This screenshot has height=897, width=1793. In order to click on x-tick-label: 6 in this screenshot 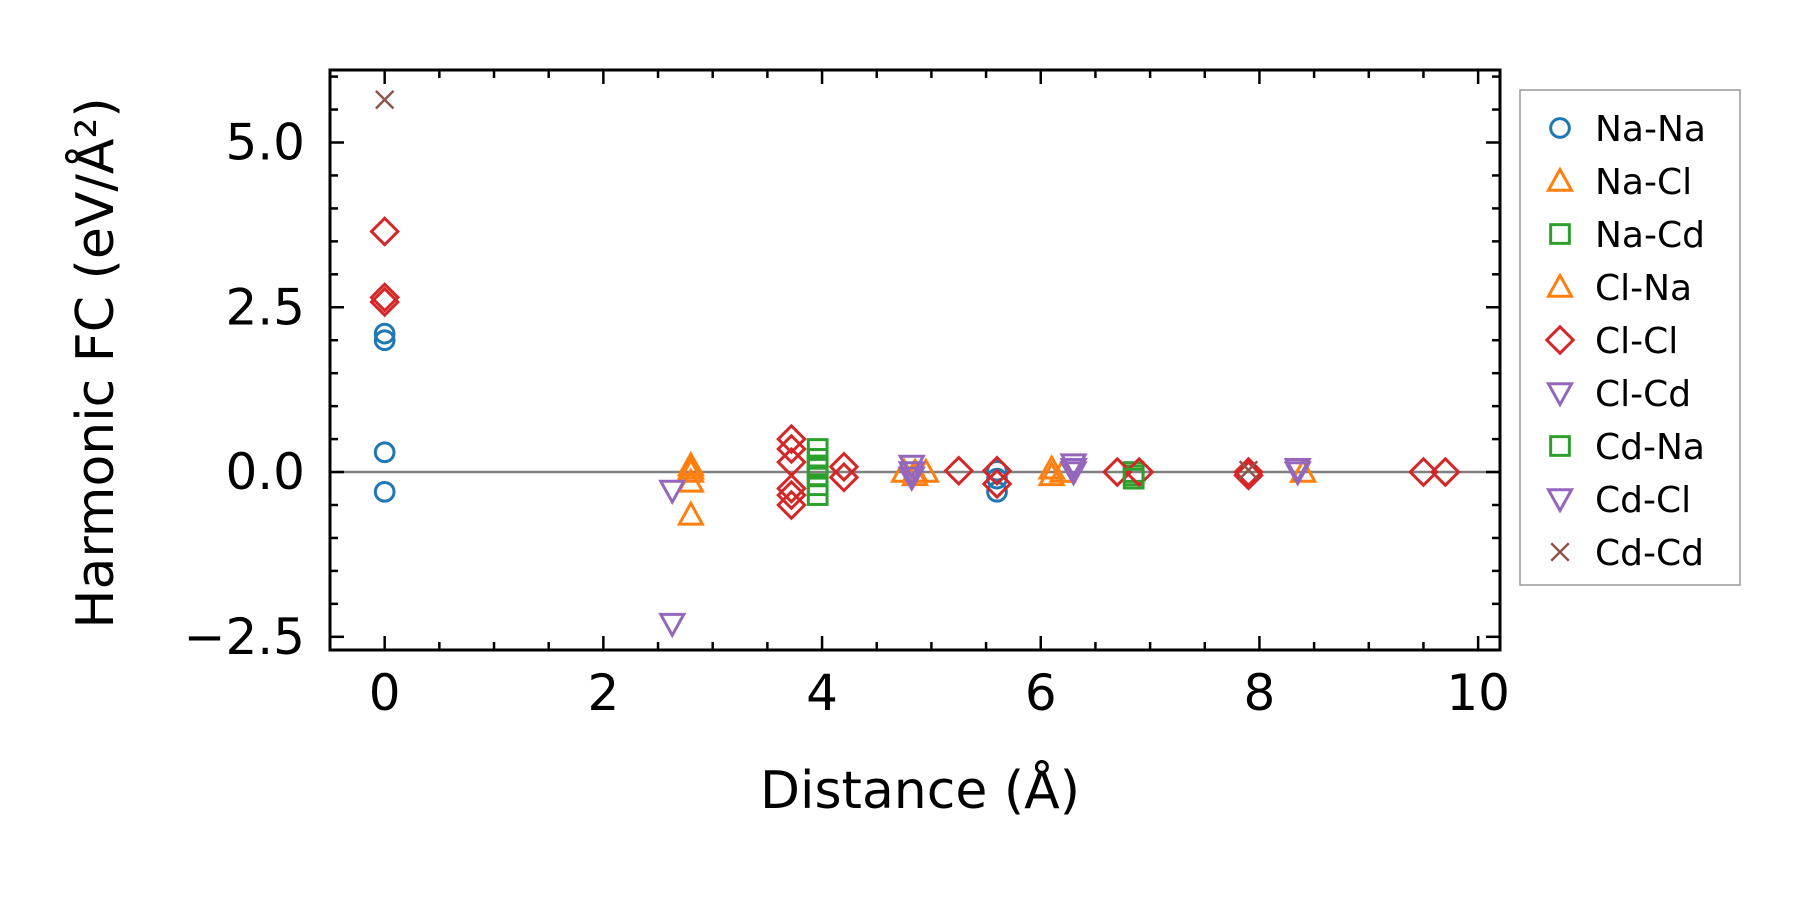, I will do `click(1041, 693)`.